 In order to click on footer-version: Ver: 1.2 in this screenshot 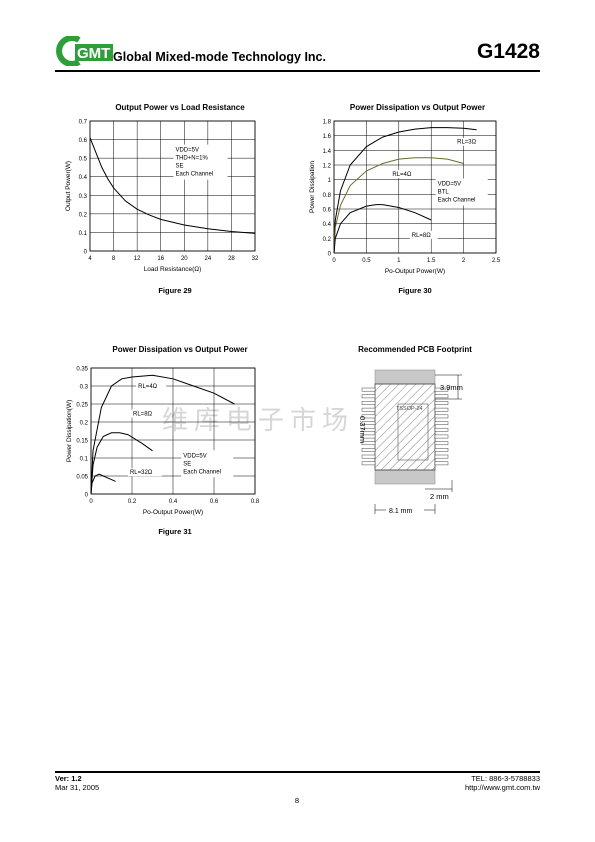, I will do `click(68, 778)`.